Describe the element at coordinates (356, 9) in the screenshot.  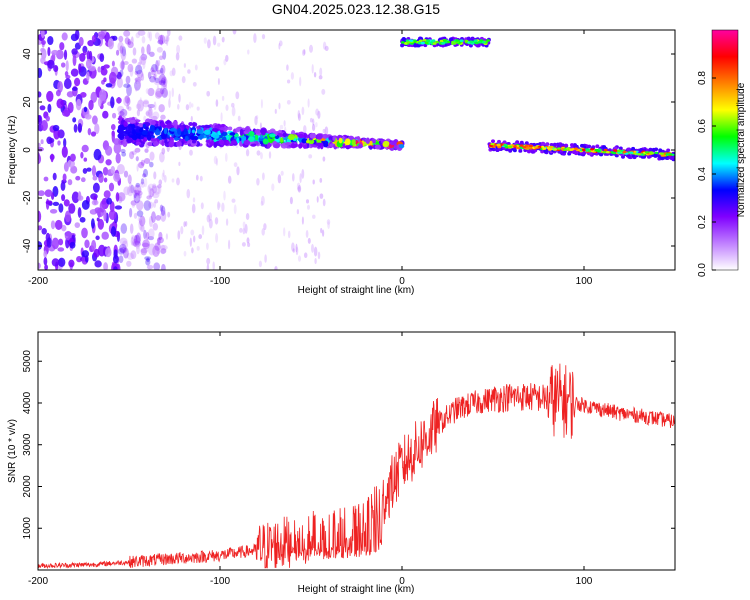
I see `figure-title: GN04.2025.023.12.38.G15` at that location.